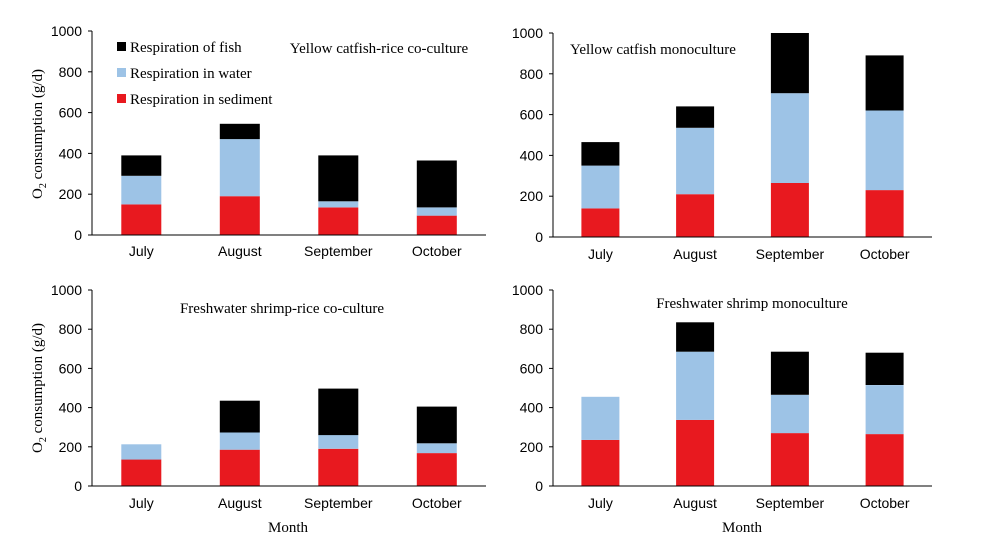  What do you see at coordinates (186, 48) in the screenshot?
I see `legend-label-fish: Respiration of fish` at bounding box center [186, 48].